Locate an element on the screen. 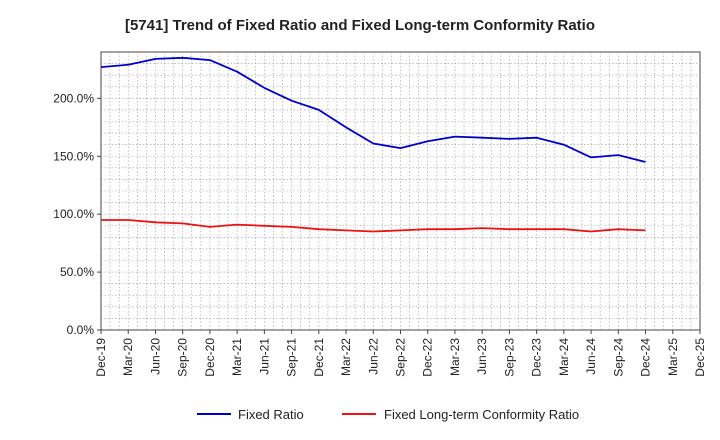 This screenshot has width=720, height=440. x-tick-label: Jun-22 is located at coordinates (373, 356).